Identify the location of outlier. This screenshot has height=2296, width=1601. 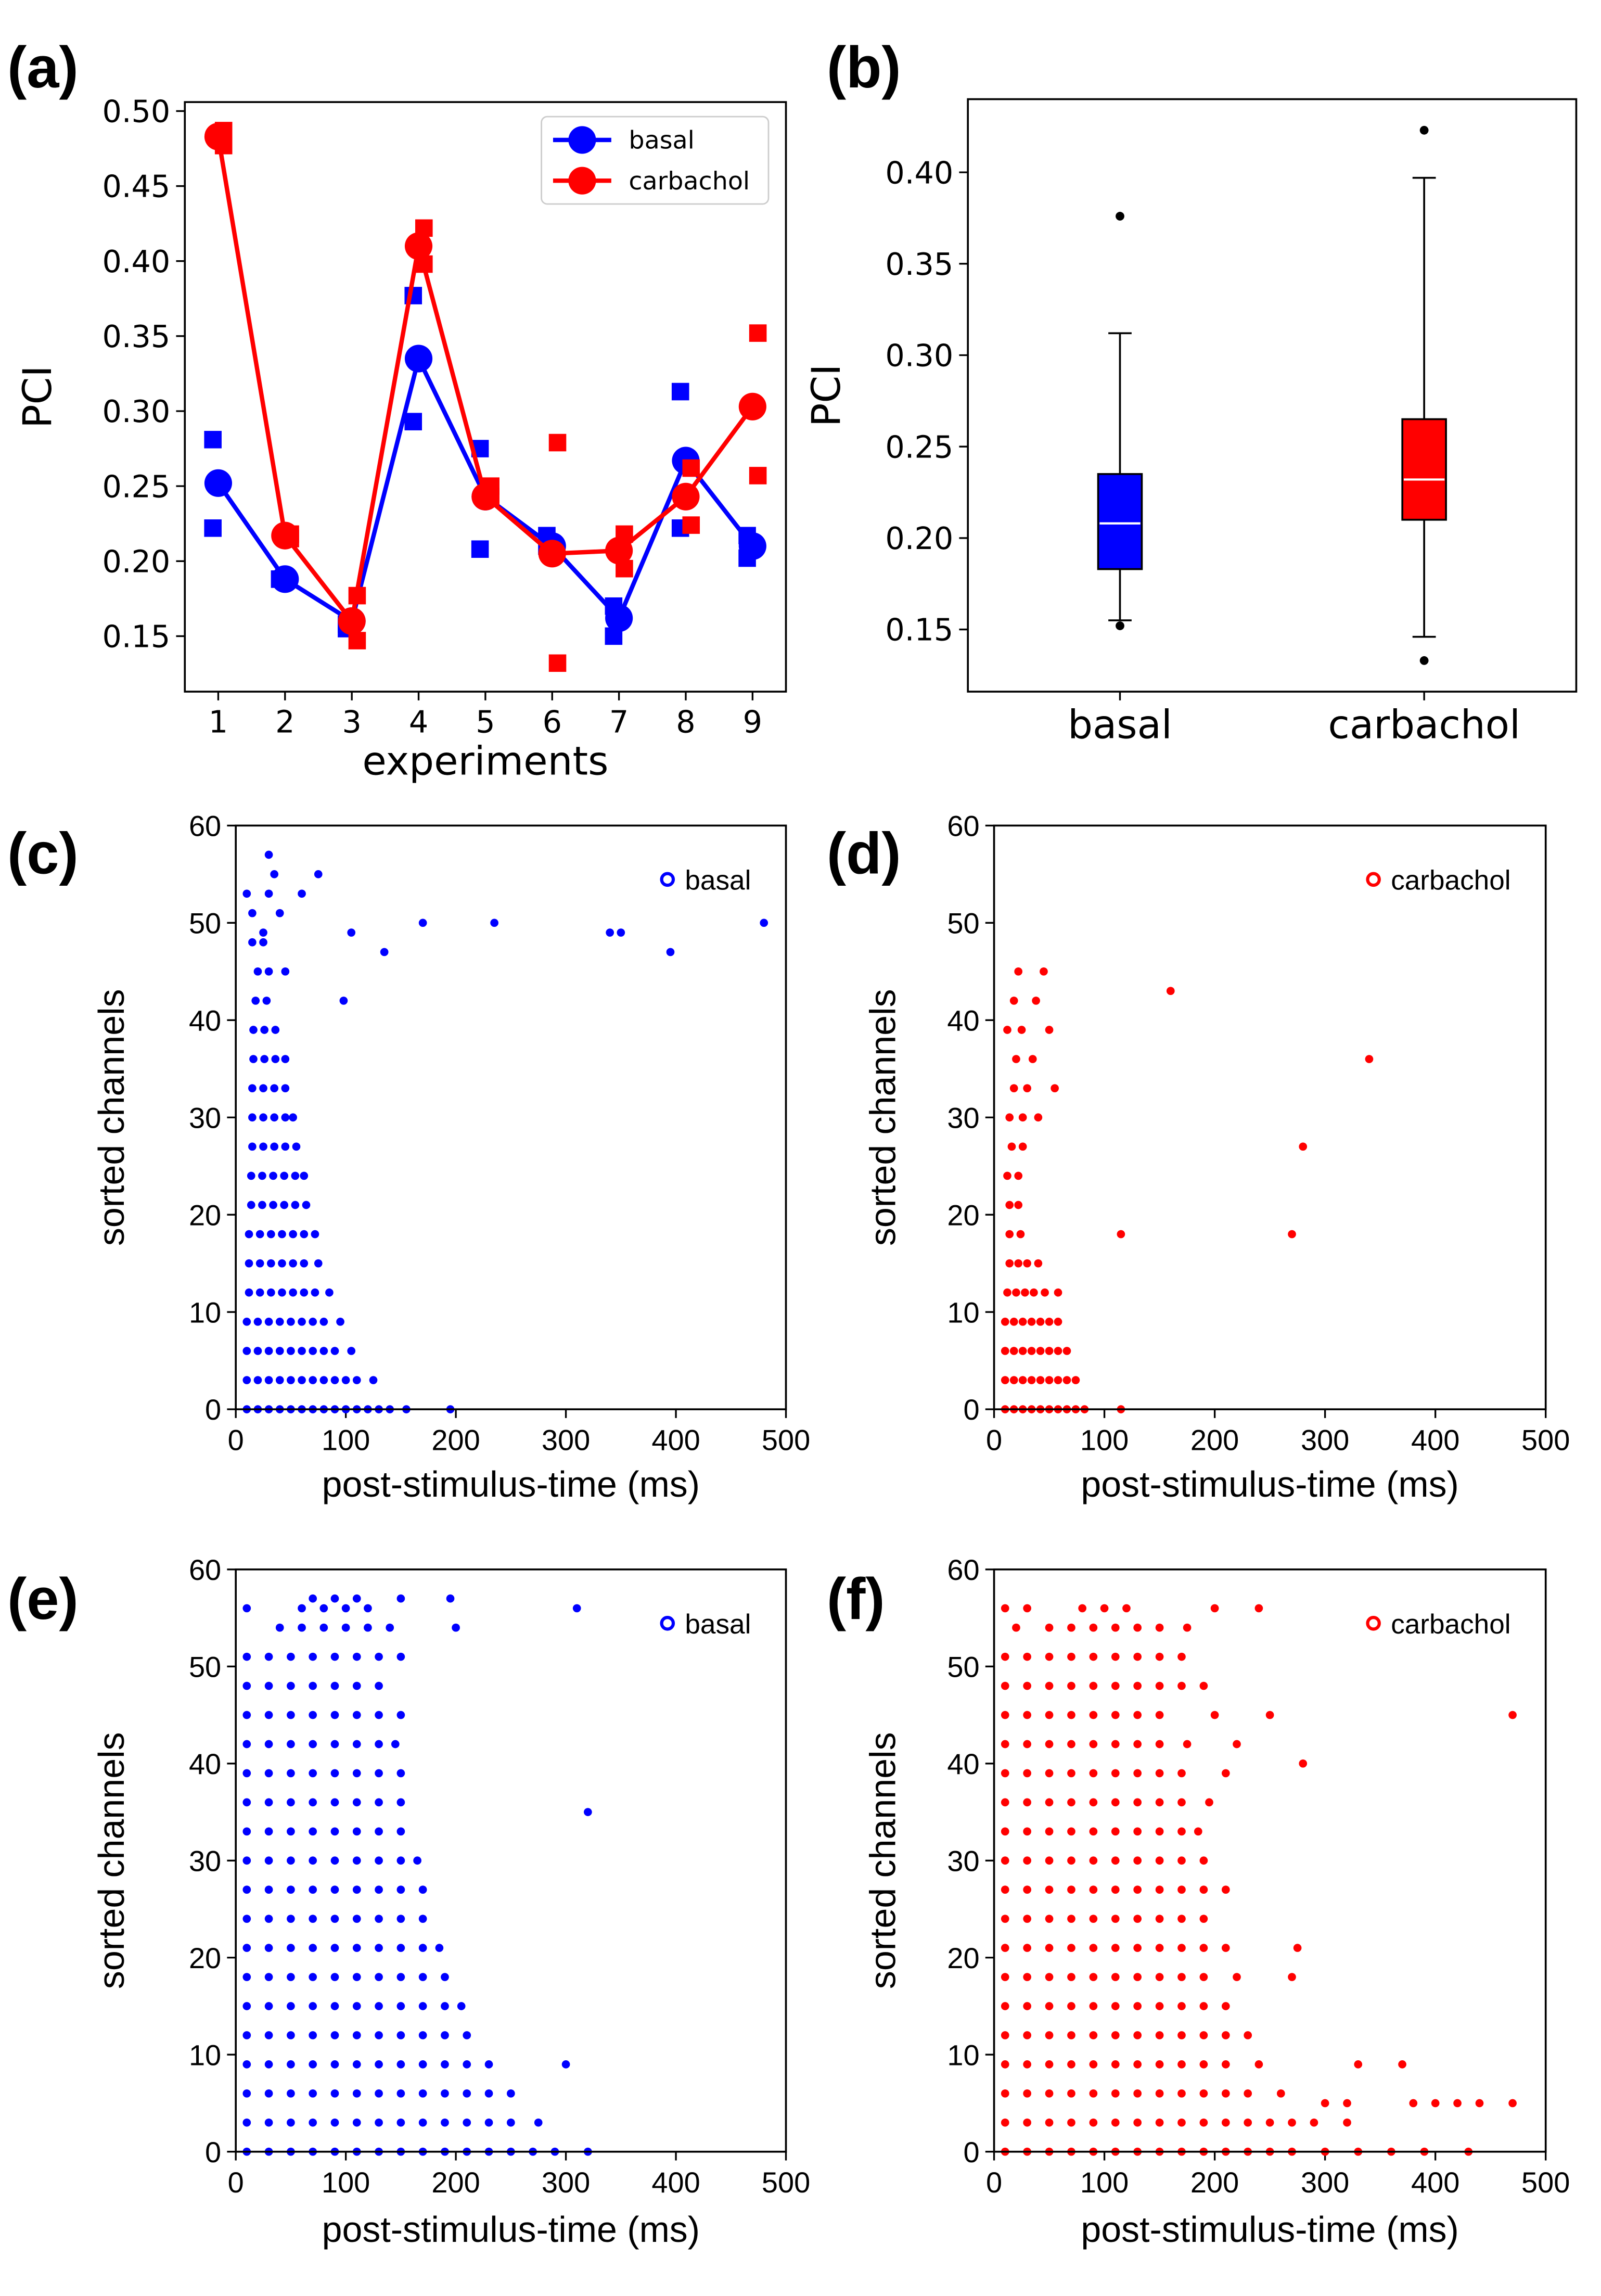
(1120, 216).